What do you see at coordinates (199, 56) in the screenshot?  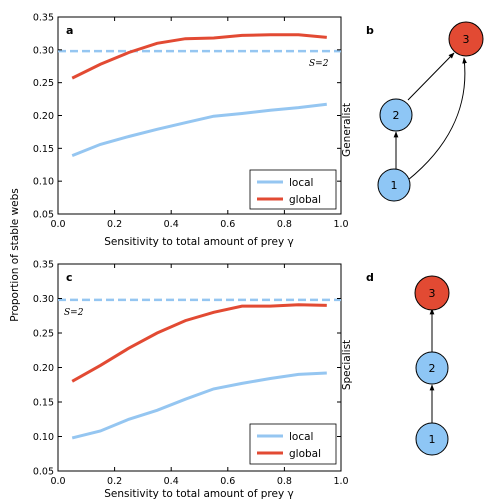 I see `series-line-global-a` at bounding box center [199, 56].